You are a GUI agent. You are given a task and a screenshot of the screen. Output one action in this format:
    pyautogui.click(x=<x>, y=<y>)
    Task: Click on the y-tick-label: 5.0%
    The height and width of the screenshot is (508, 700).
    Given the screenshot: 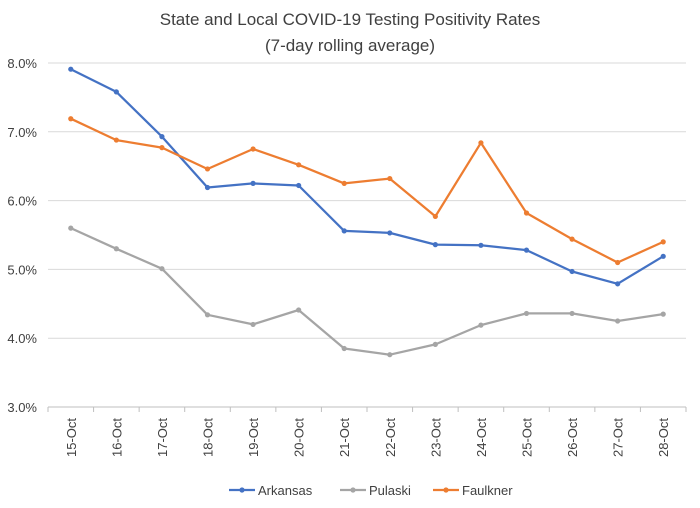 What is the action you would take?
    pyautogui.click(x=22, y=269)
    